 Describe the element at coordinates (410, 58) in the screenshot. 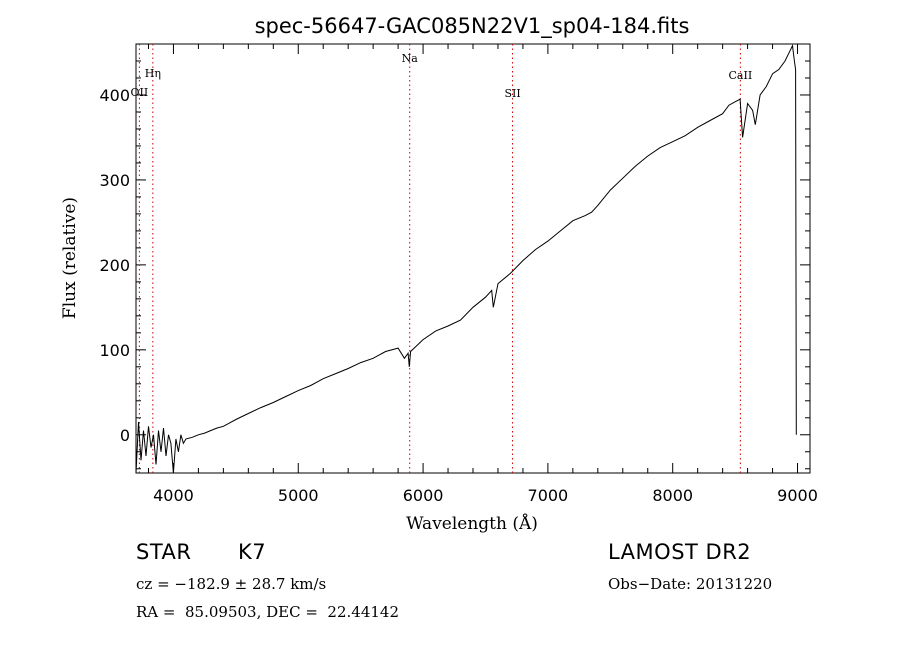

I see `line-marker-label: Na` at that location.